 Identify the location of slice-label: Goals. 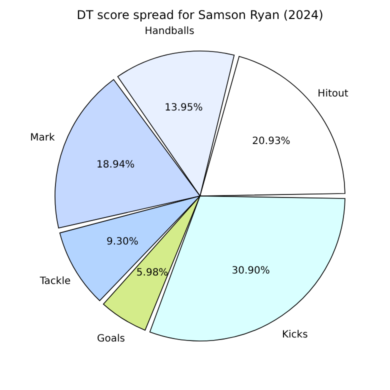
(110, 338).